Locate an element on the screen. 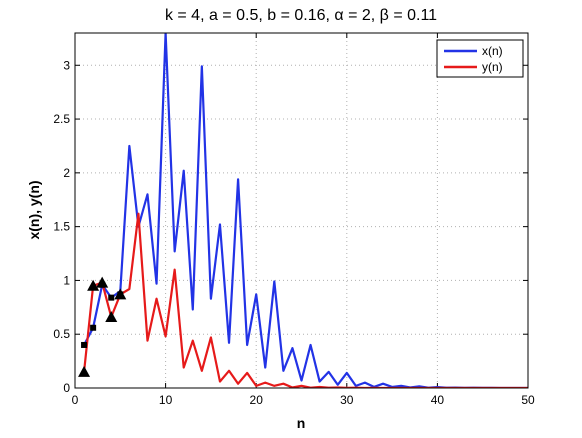 Image resolution: width=582 pixels, height=438 pixels. legend: x(n) y(n) is located at coordinates (480, 58).